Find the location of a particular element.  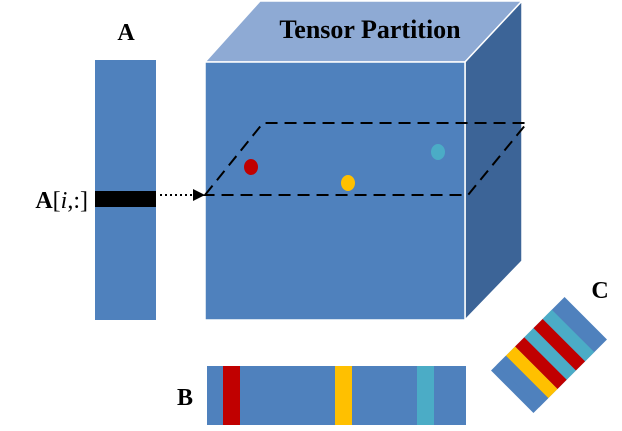

cube-title: Tensor Partition is located at coordinates (370, 29).